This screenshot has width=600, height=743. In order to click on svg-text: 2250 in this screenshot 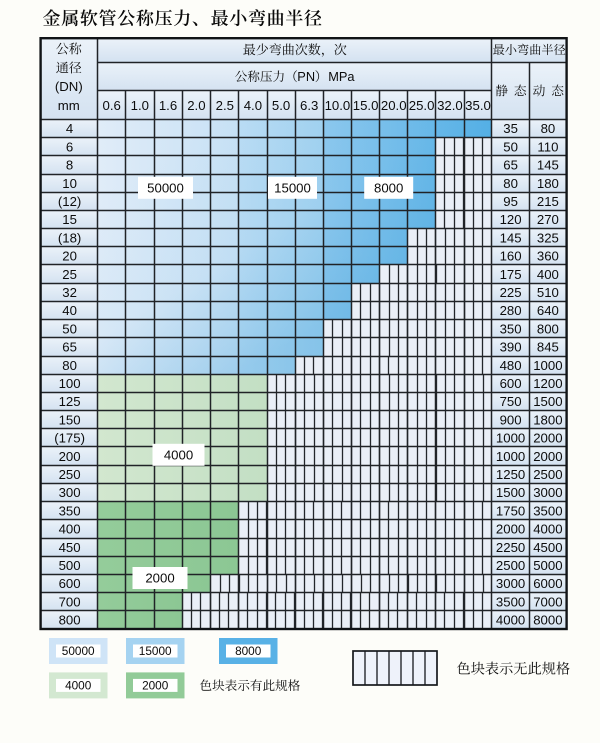, I will do `click(510, 547)`.